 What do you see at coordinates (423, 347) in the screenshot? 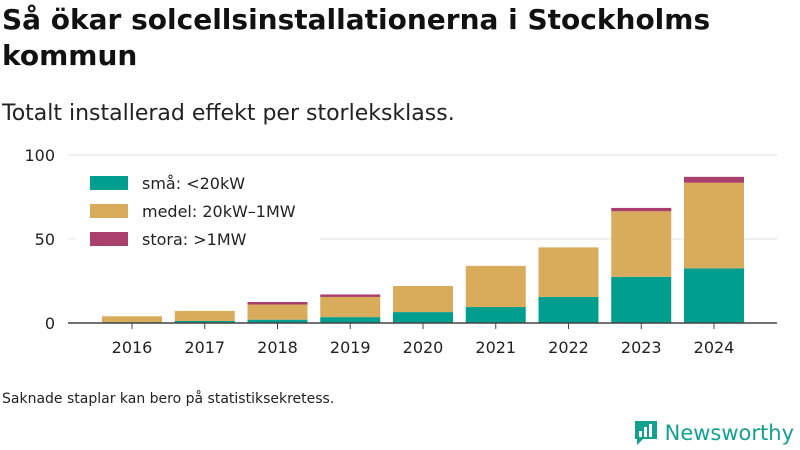
I see `x-tick-label: 2020` at bounding box center [423, 347].